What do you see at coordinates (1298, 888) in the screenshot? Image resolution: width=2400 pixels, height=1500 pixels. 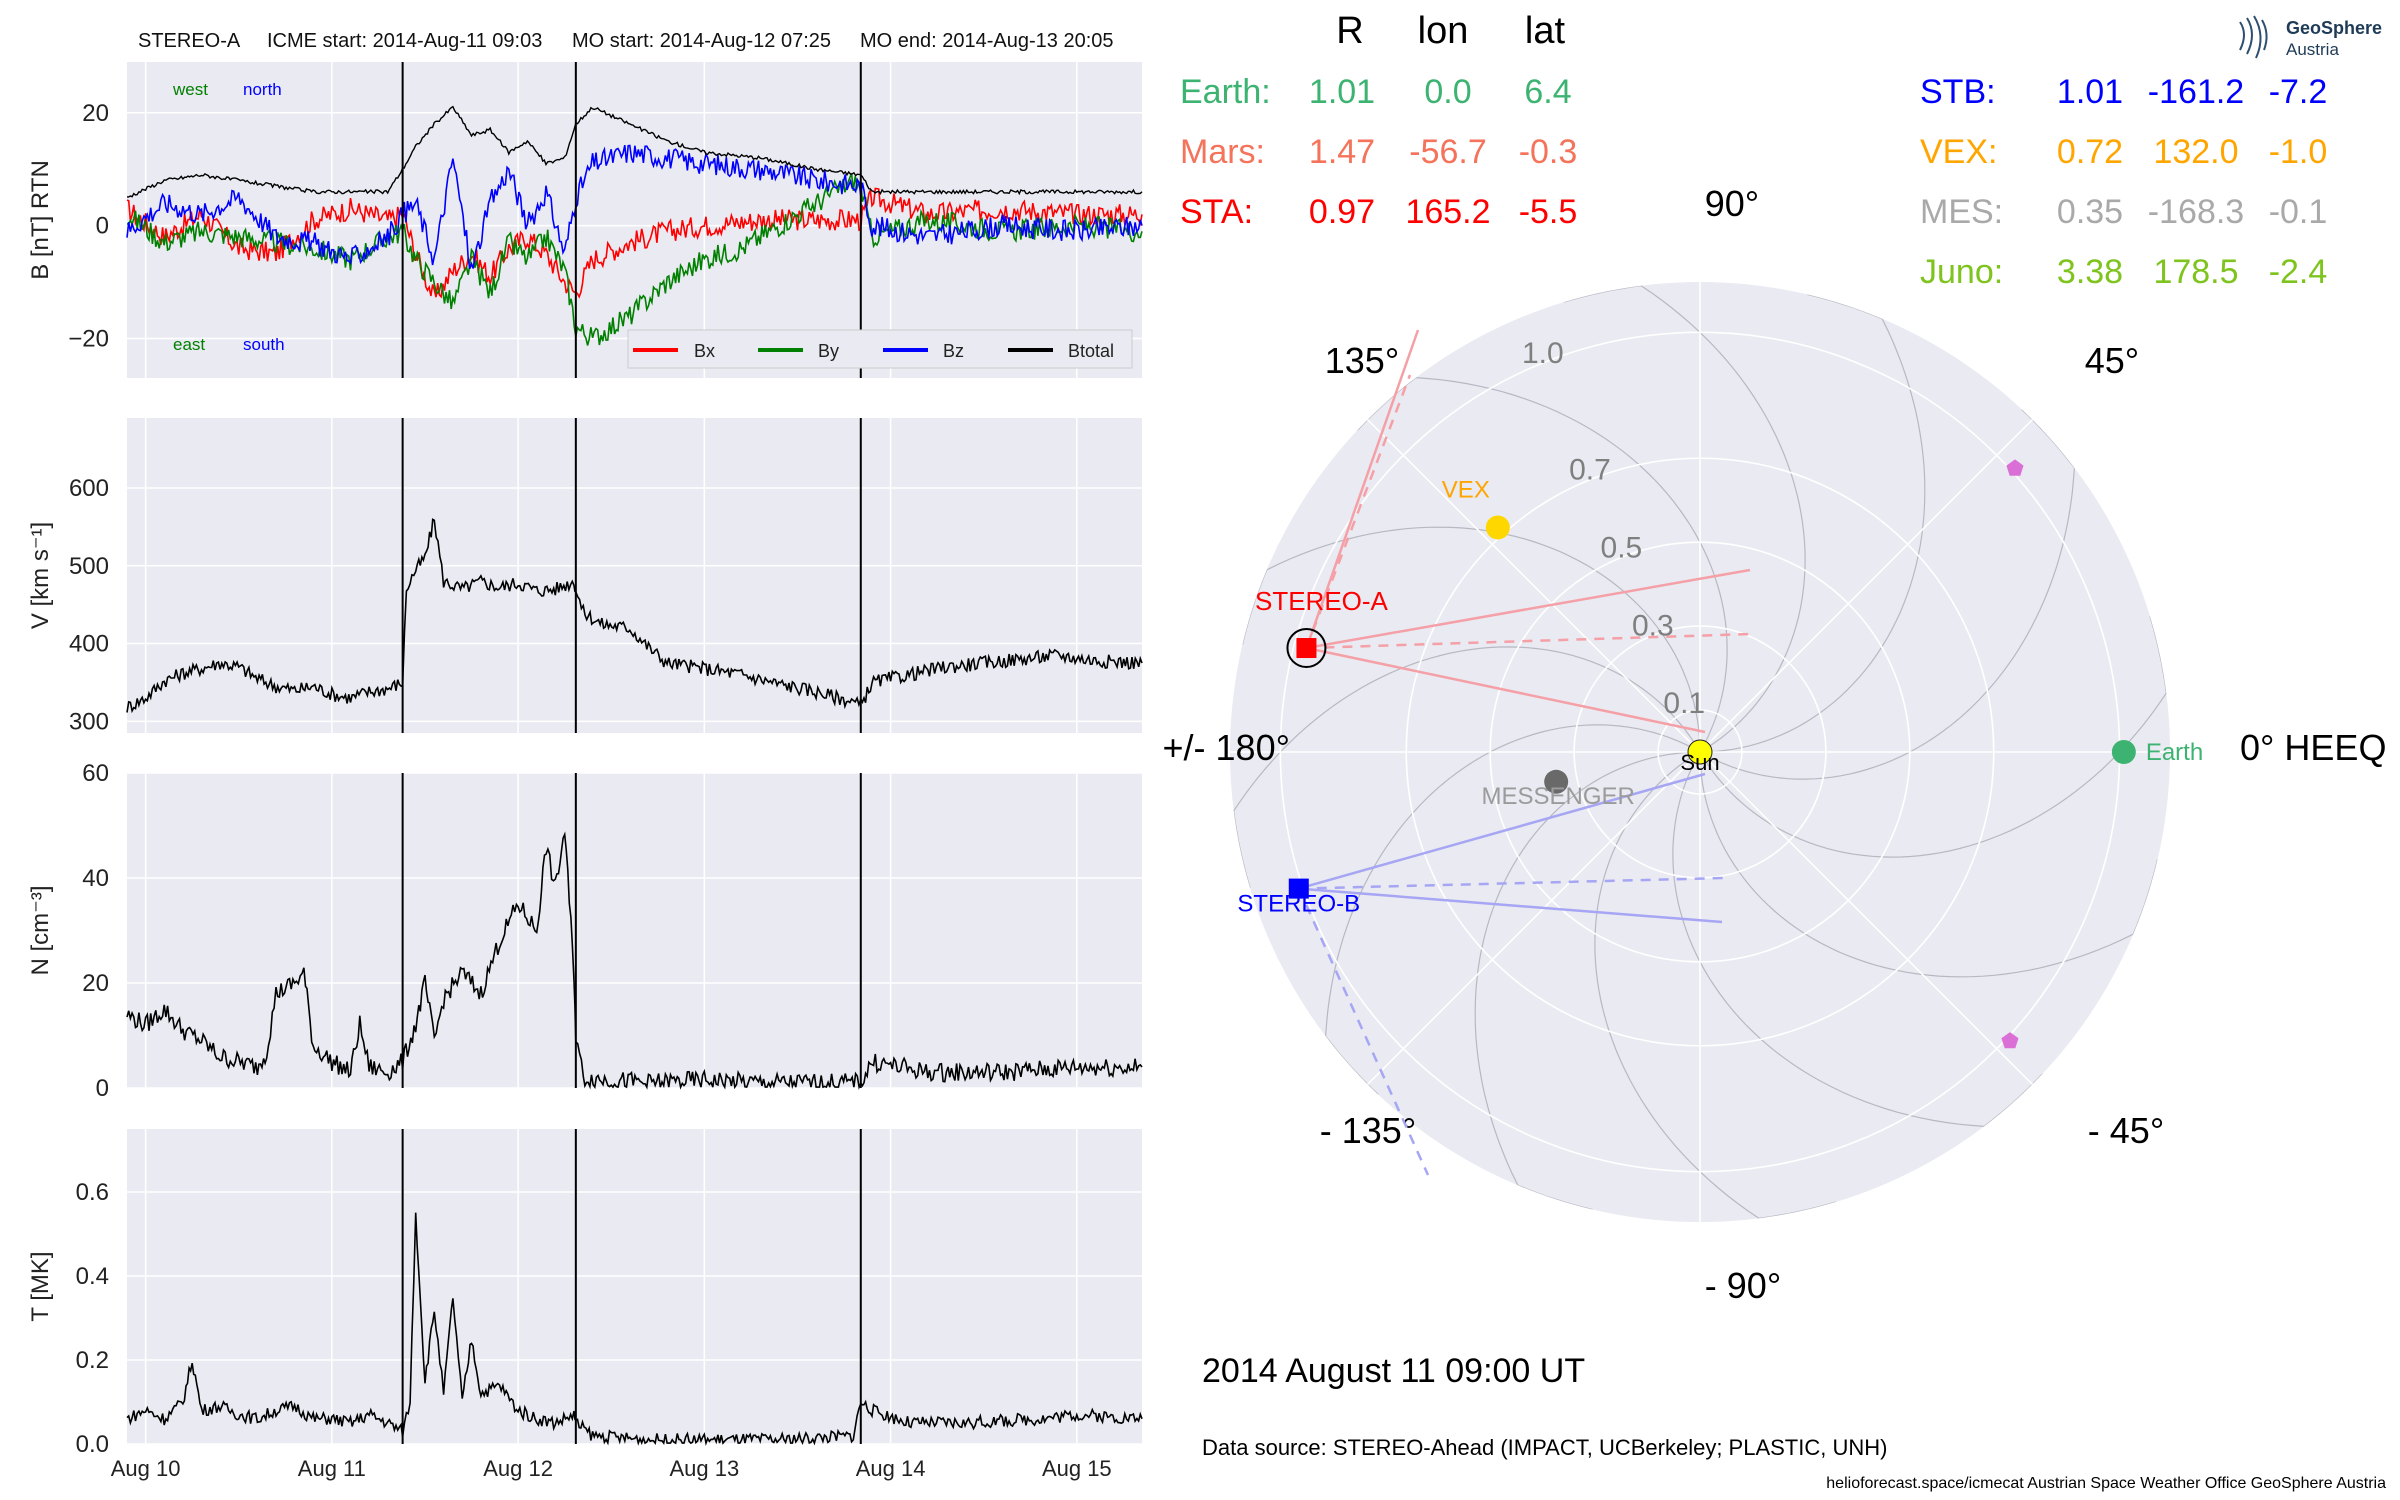 I see `stereo-b-marker` at bounding box center [1298, 888].